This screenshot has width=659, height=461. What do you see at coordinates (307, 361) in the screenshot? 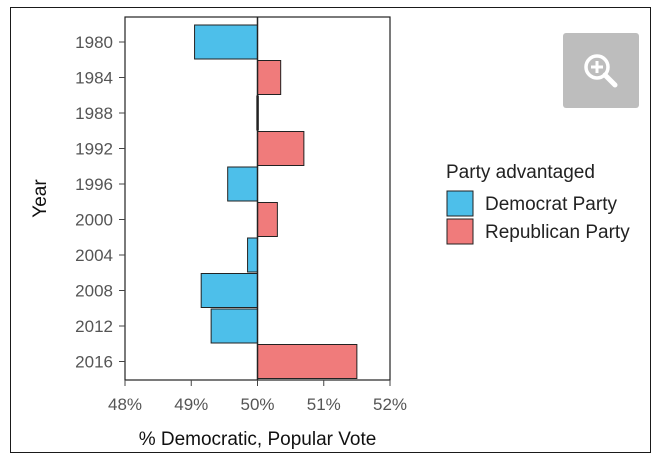
I see `bar-2016` at bounding box center [307, 361].